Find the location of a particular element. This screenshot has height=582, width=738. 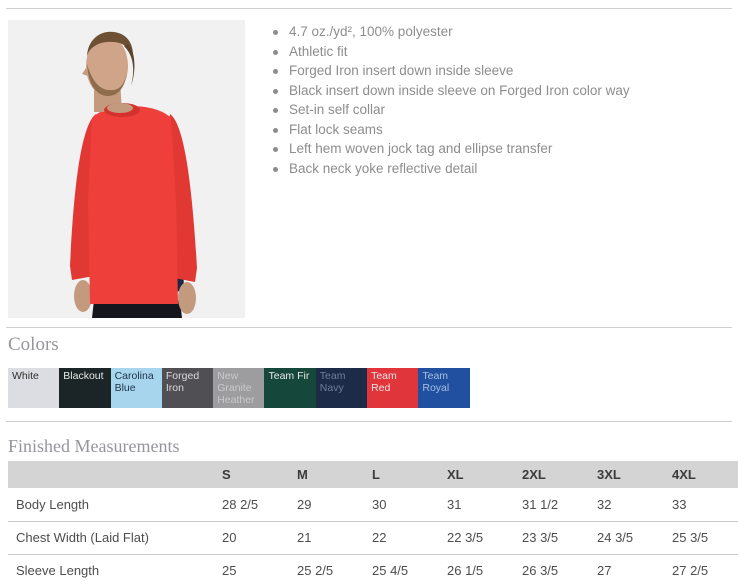

measurement-cell: 22 3/5 is located at coordinates (465, 537).